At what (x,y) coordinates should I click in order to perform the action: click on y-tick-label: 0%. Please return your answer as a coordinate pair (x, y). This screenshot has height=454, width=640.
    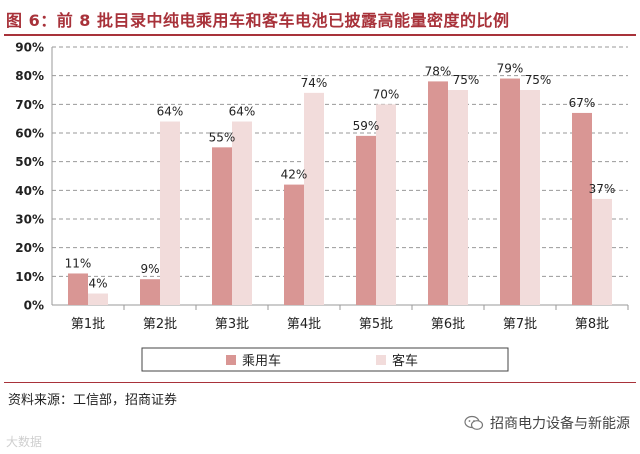
    Looking at the image, I should click on (34, 306).